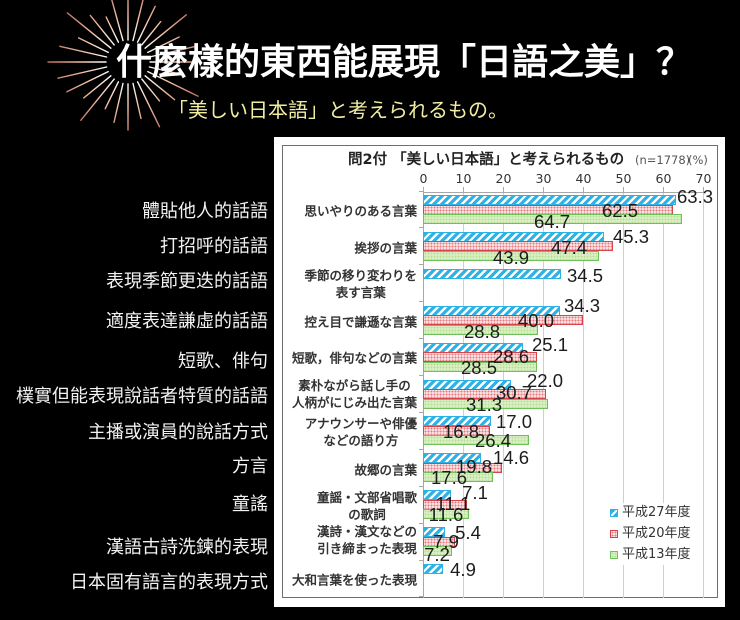 The height and width of the screenshot is (620, 740). What do you see at coordinates (169, 582) in the screenshot?
I see `translation-label: 日本固有語言的表現方式` at bounding box center [169, 582].